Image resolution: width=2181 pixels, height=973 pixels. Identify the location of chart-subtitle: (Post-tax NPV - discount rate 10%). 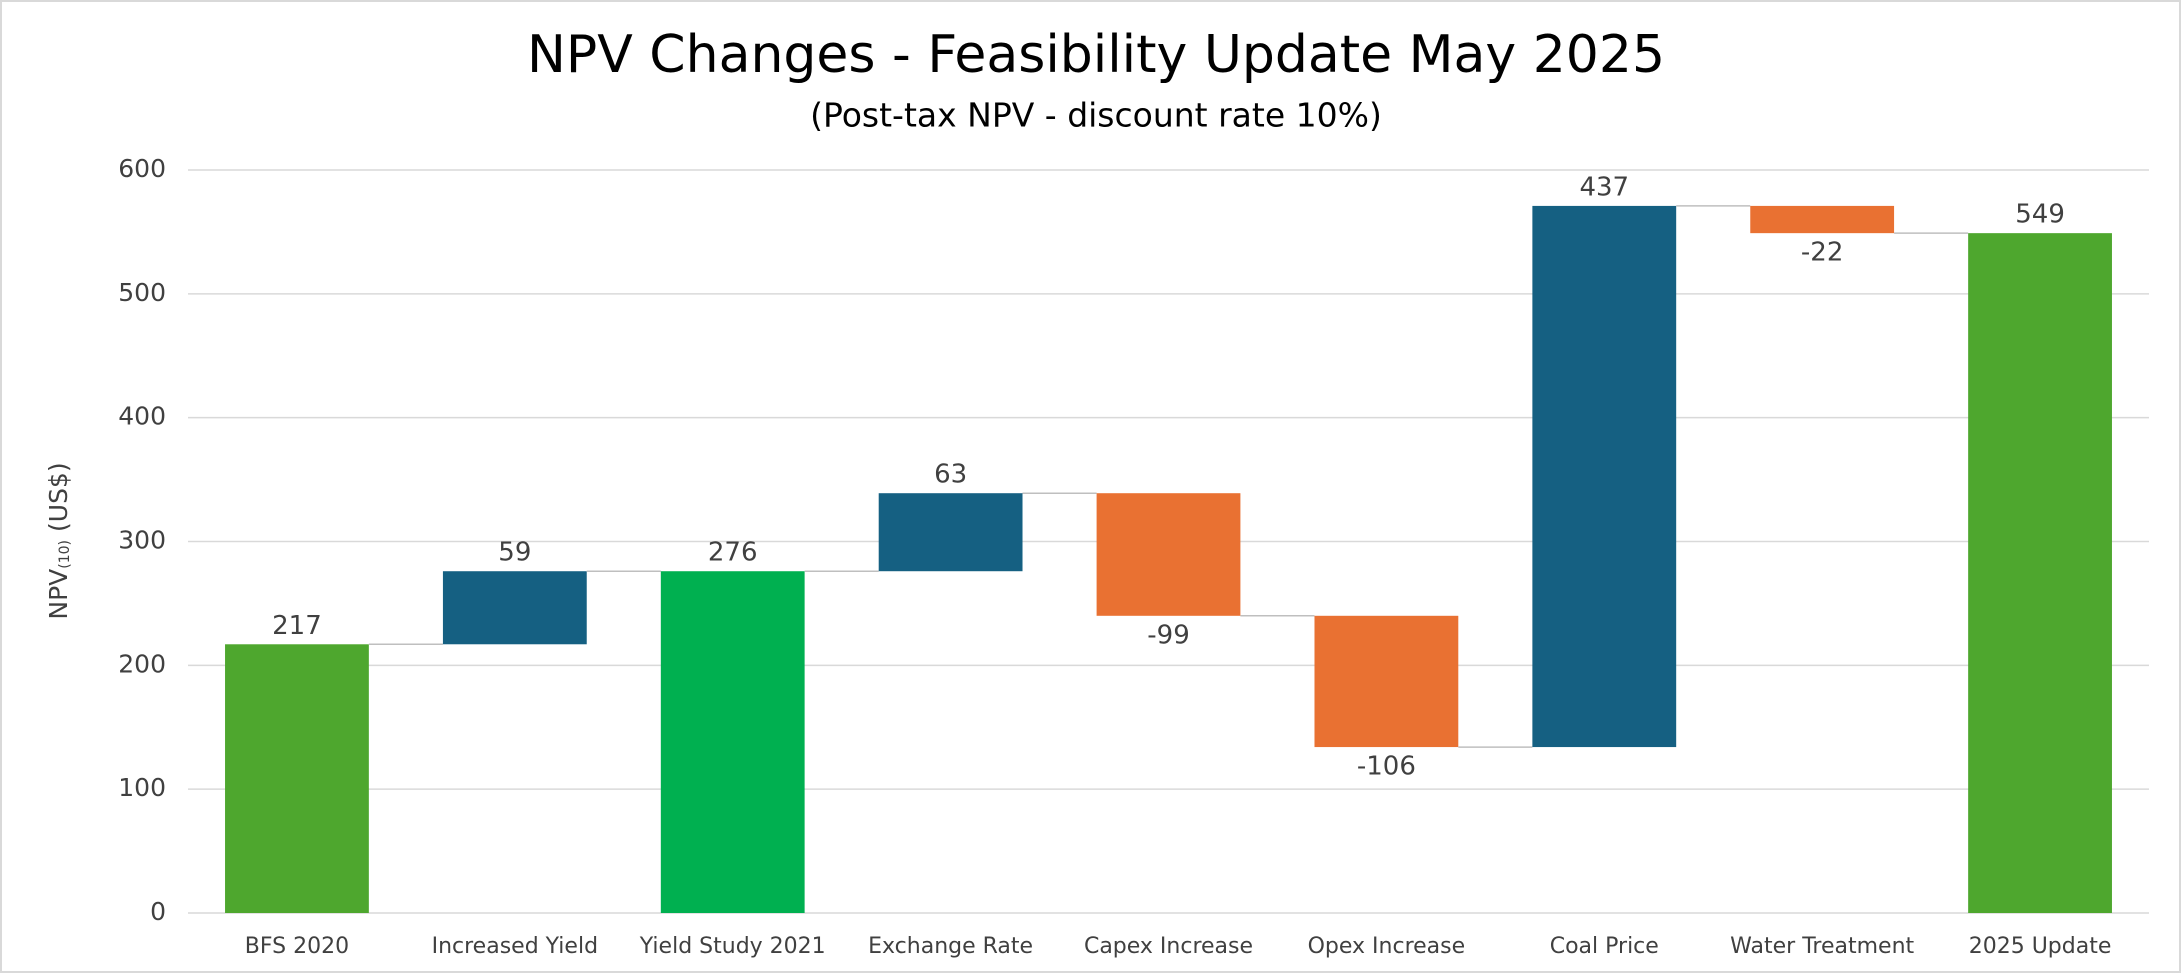
(1096, 115).